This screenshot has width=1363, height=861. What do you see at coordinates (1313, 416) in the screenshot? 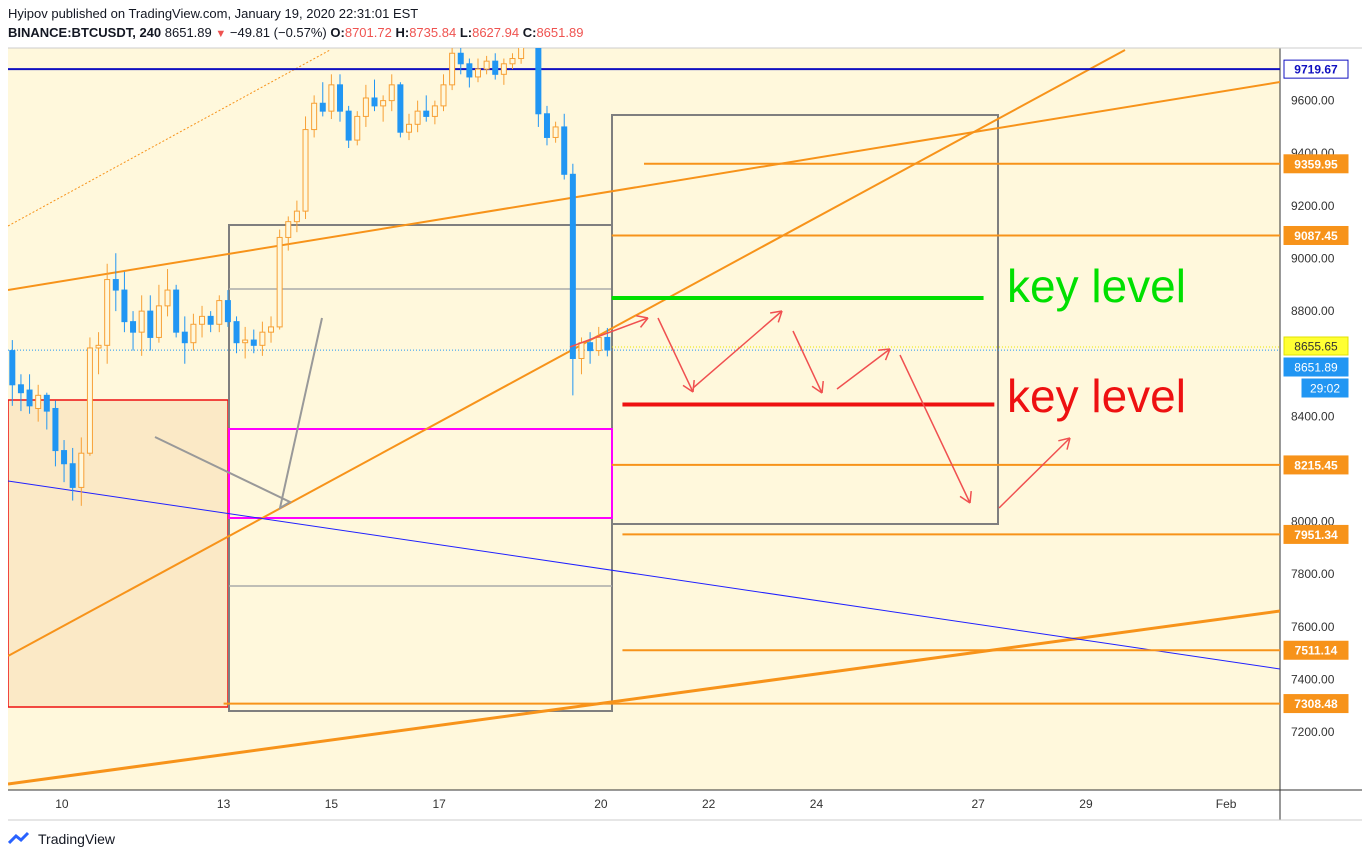
I see `y-tick-label: 8400.00` at bounding box center [1313, 416].